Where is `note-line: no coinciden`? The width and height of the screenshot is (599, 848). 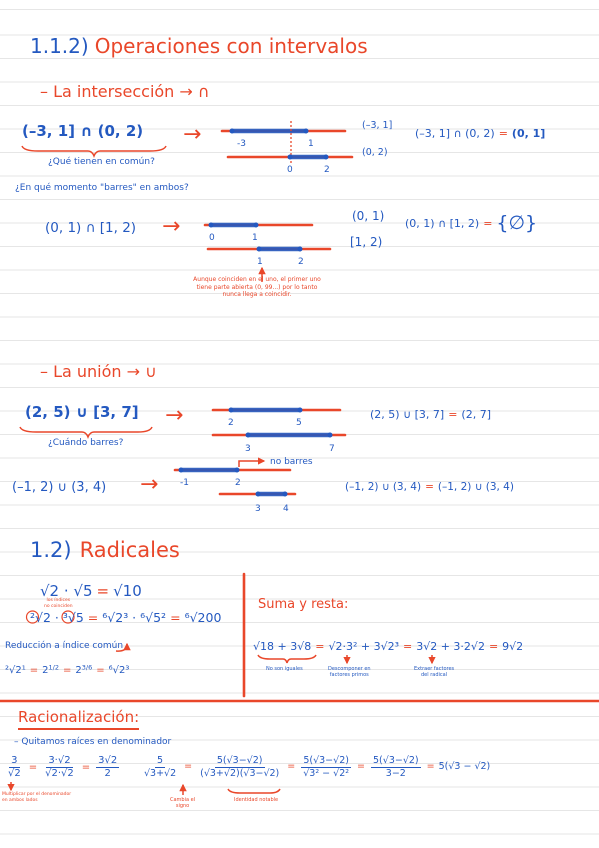
note-line: no coinciden is located at coordinates (58, 606).